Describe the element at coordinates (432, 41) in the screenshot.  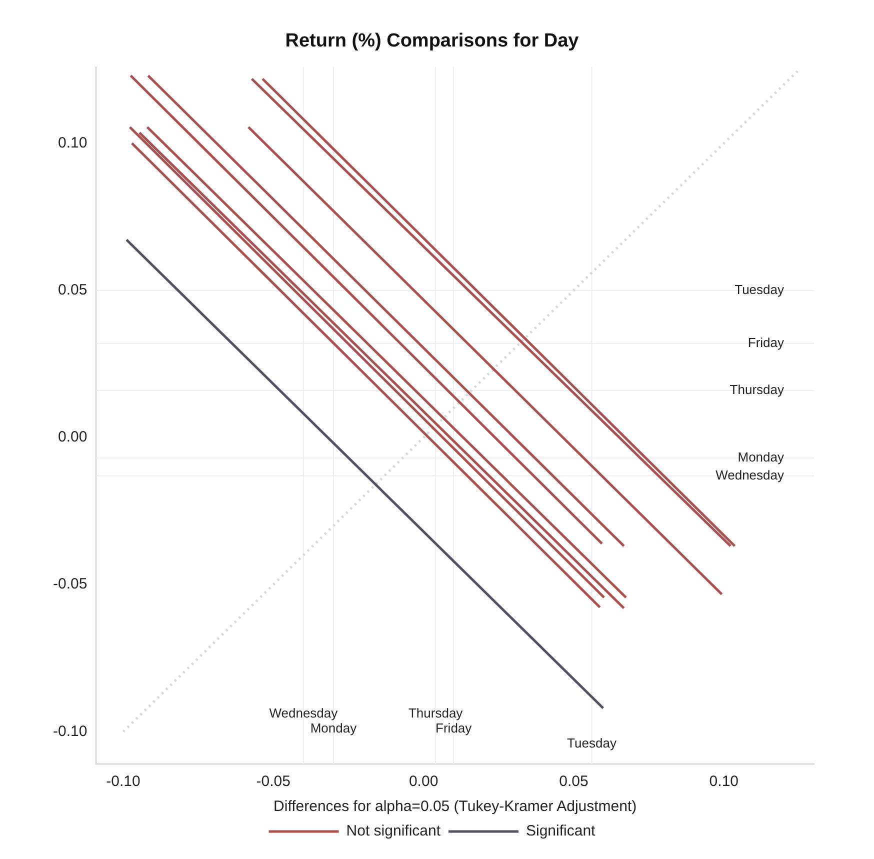
I see `chart-title: Return (%) Comparisons for Day` at that location.